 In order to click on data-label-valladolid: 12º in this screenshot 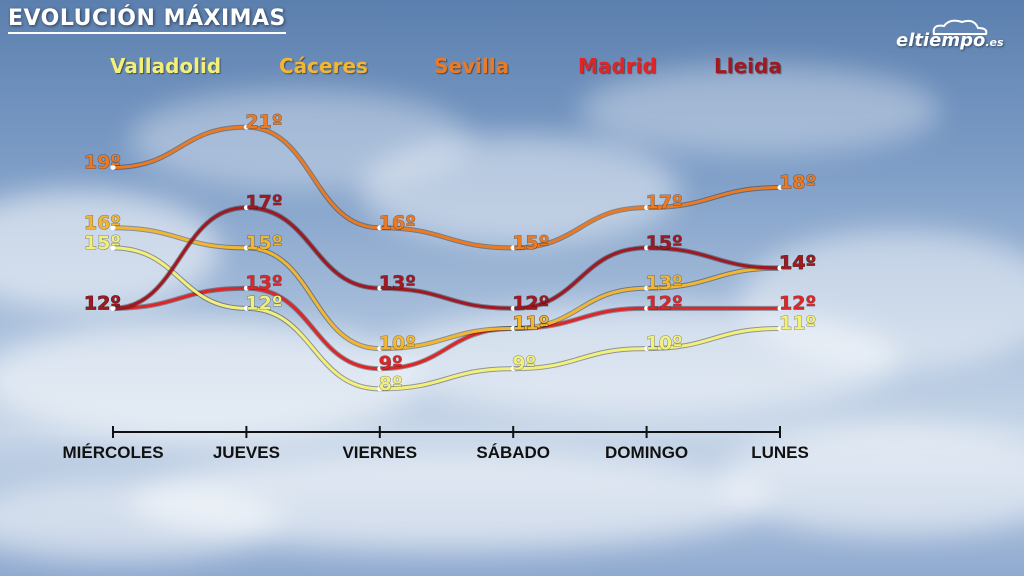, I will do `click(263, 303)`.